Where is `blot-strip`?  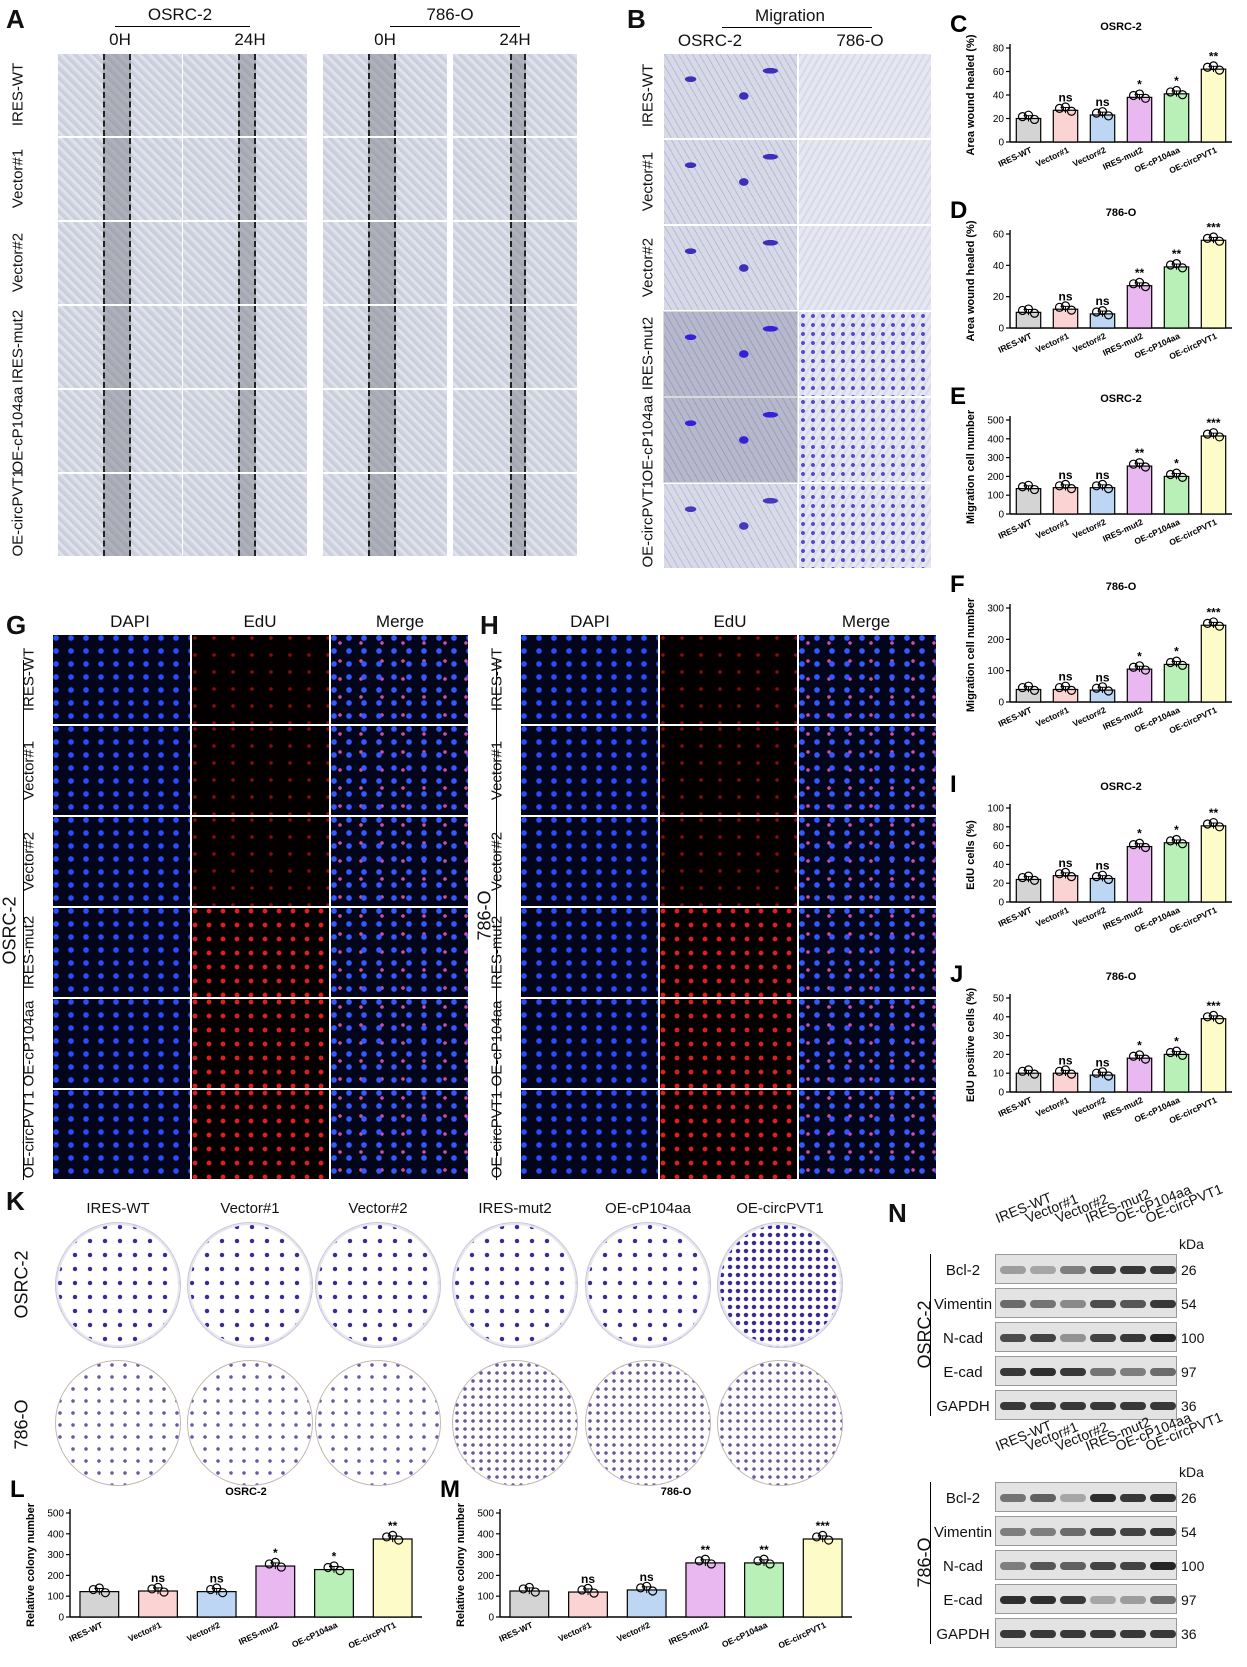 blot-strip is located at coordinates (1086, 1497).